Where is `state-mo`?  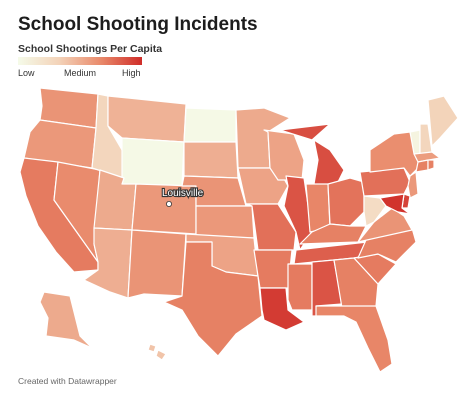
state-mo is located at coordinates (271, 227).